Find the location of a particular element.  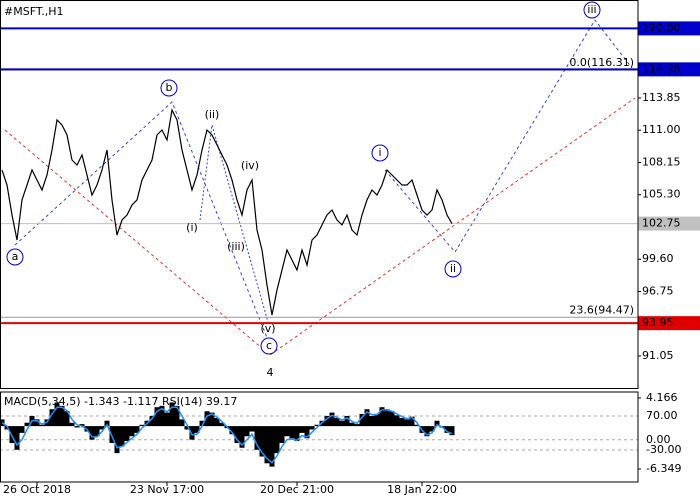

wave-label: a is located at coordinates (15, 256).